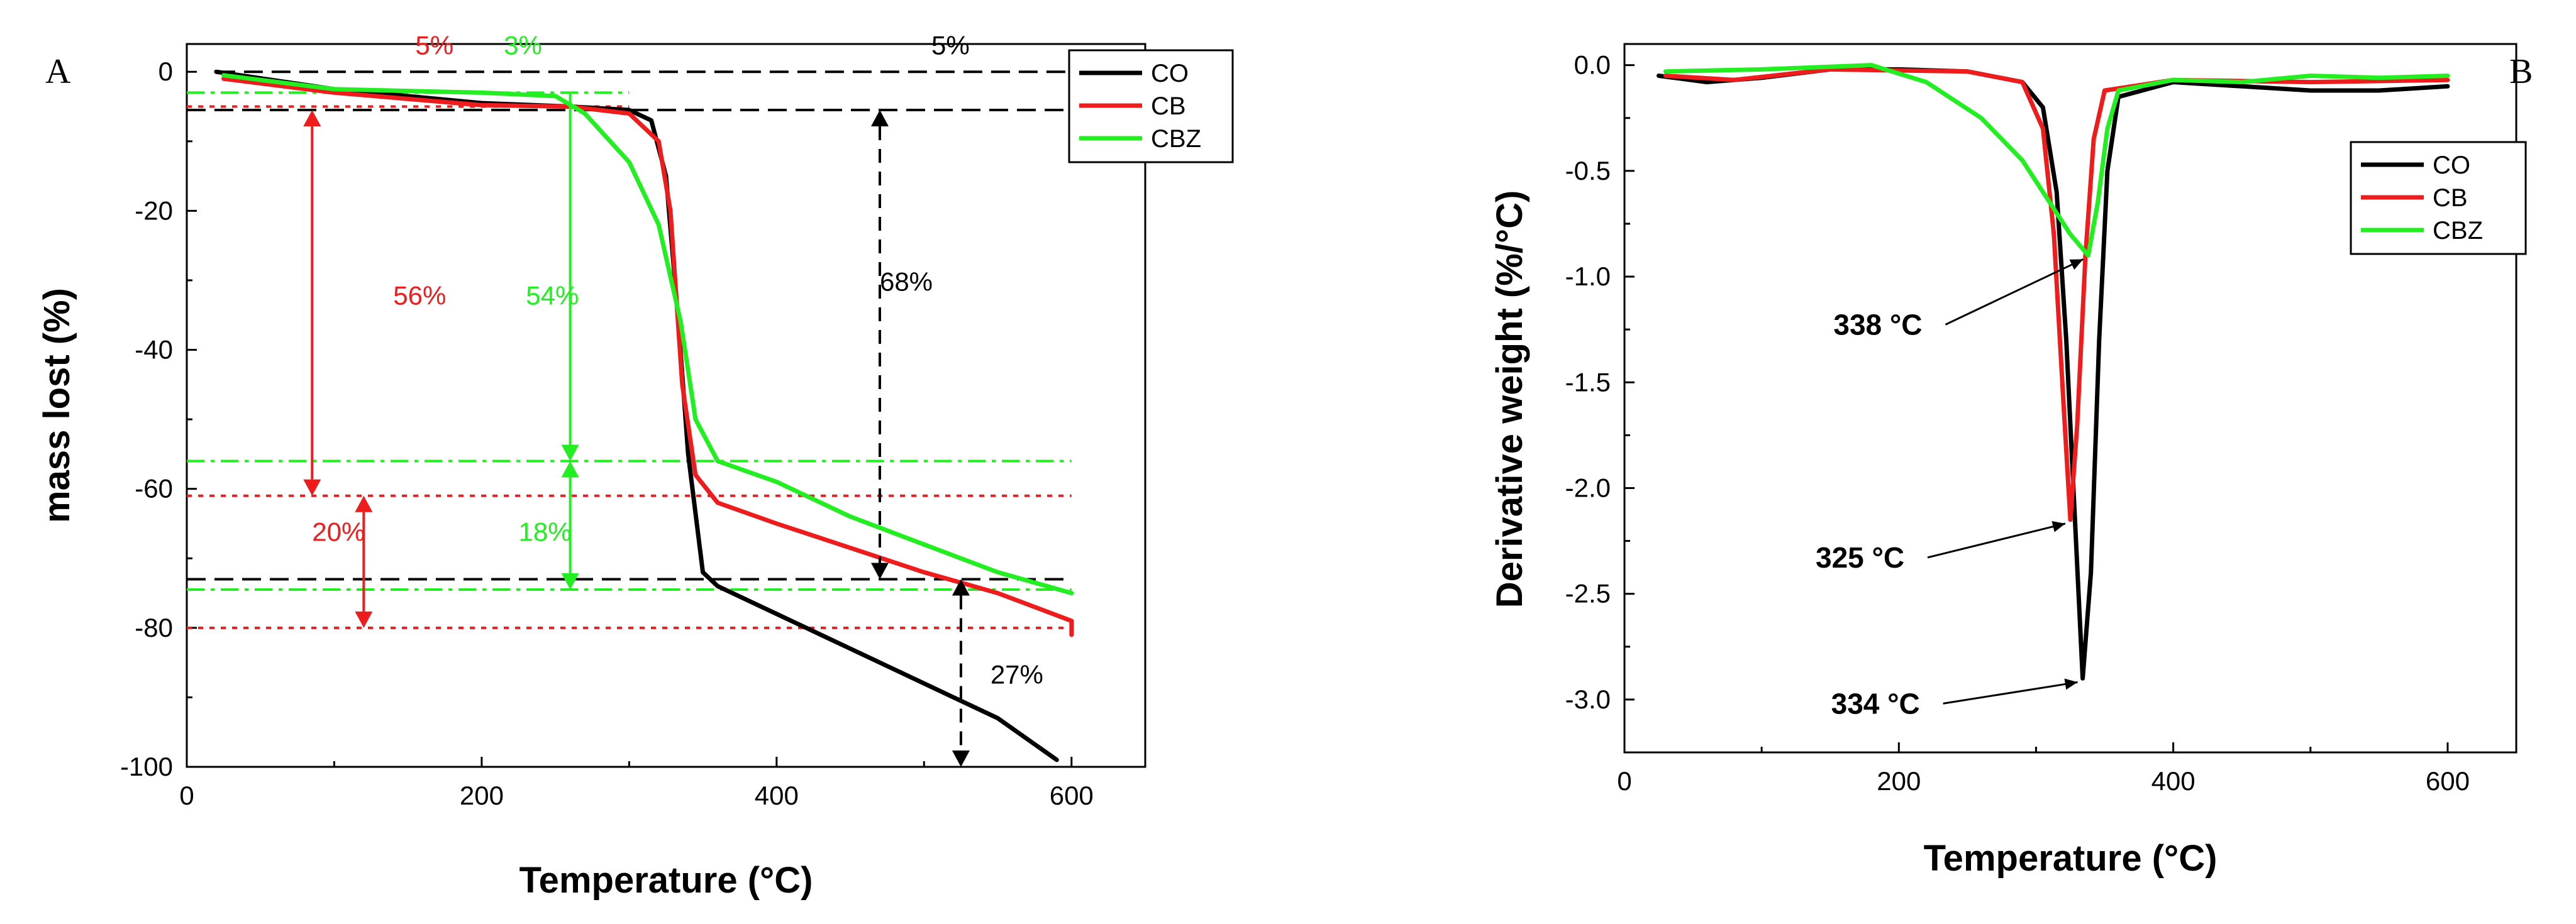 The width and height of the screenshot is (2576, 924). What do you see at coordinates (1875, 703) in the screenshot?
I see `panel-b-peak-label: 334 °C` at bounding box center [1875, 703].